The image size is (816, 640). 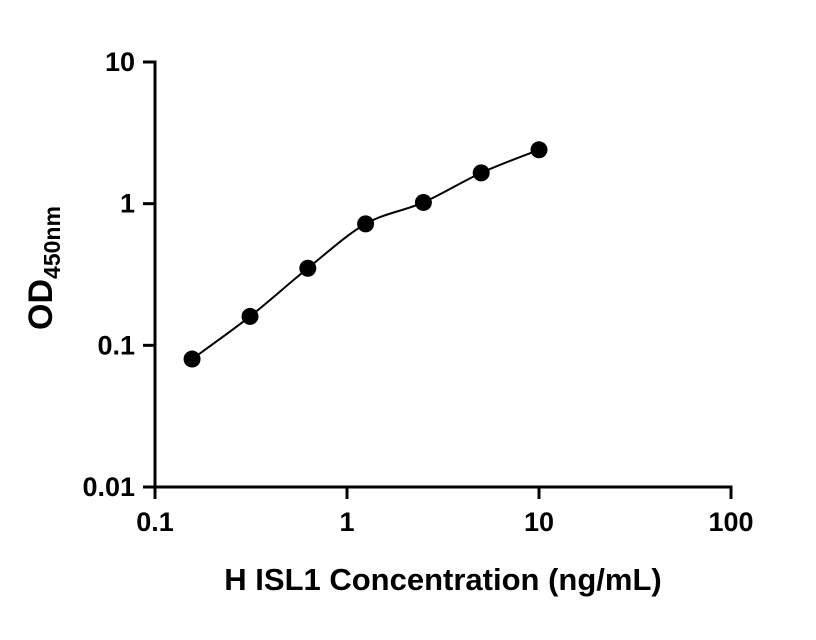 What do you see at coordinates (116, 345) in the screenshot?
I see `y-tick-label: 0.1` at bounding box center [116, 345].